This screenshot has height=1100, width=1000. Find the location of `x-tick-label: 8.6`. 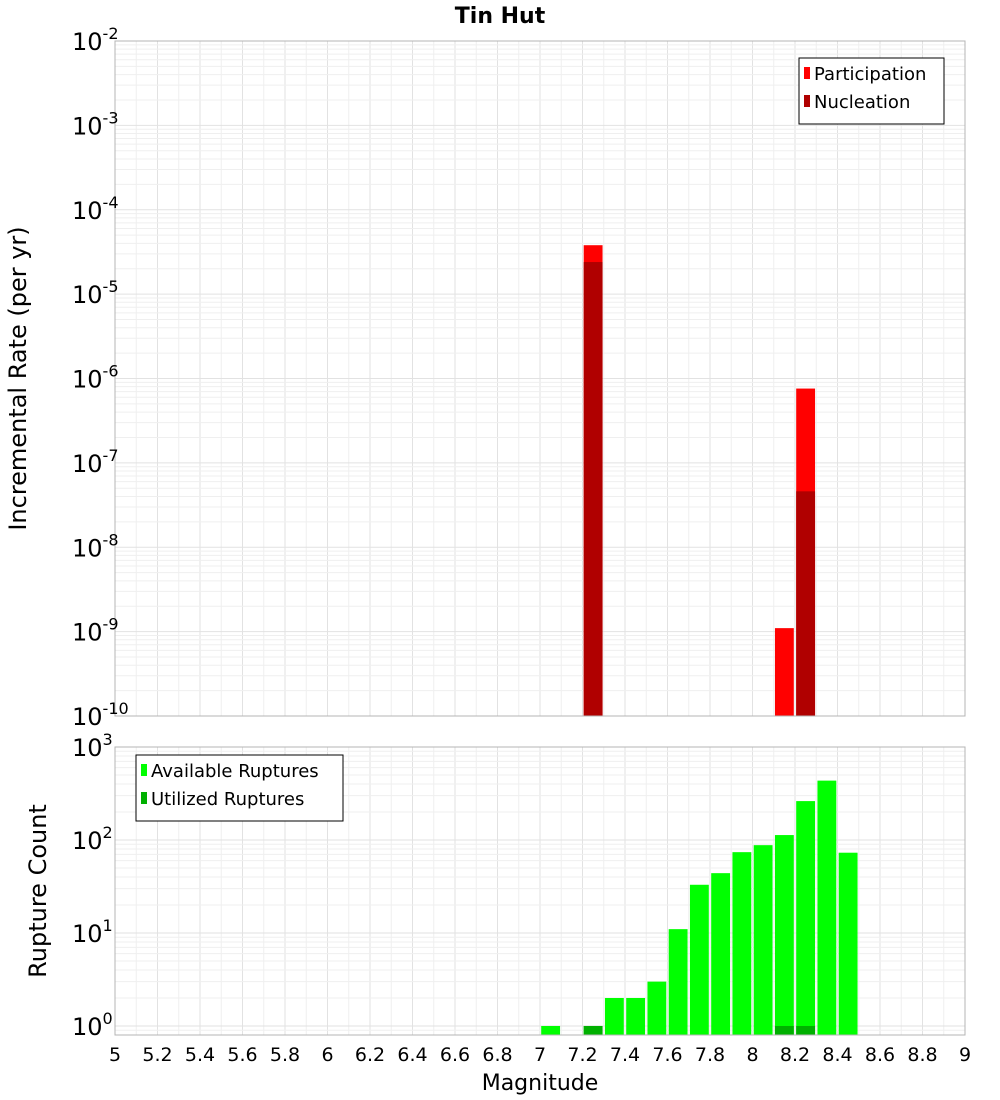

x-tick-label: 8.6 is located at coordinates (880, 1055).